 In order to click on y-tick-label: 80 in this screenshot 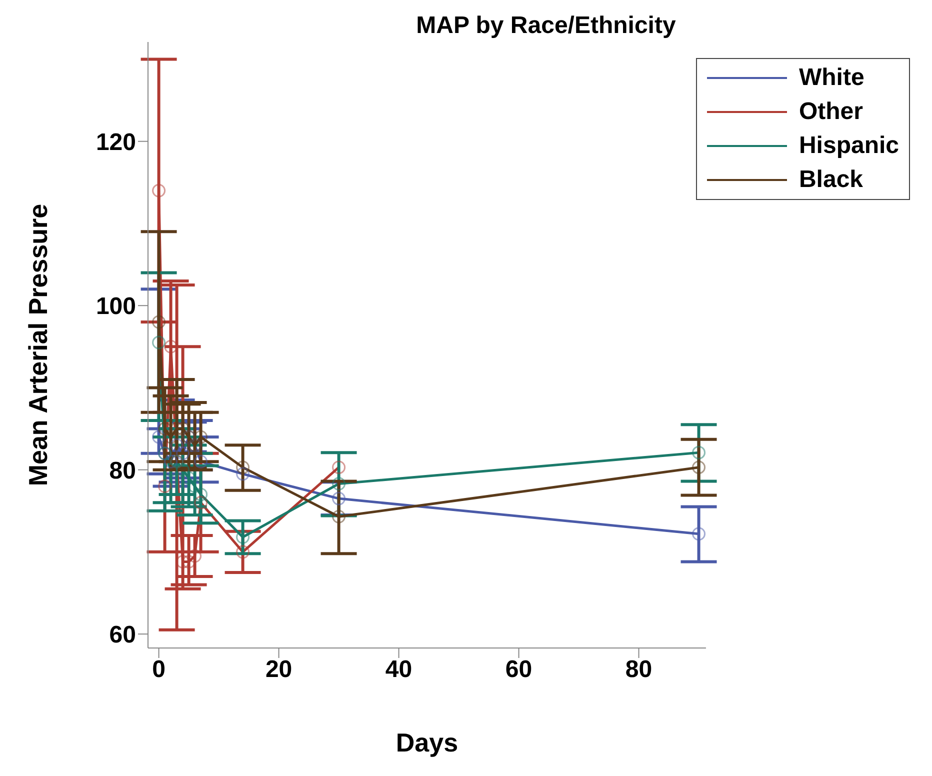, I will do `click(122, 470)`.